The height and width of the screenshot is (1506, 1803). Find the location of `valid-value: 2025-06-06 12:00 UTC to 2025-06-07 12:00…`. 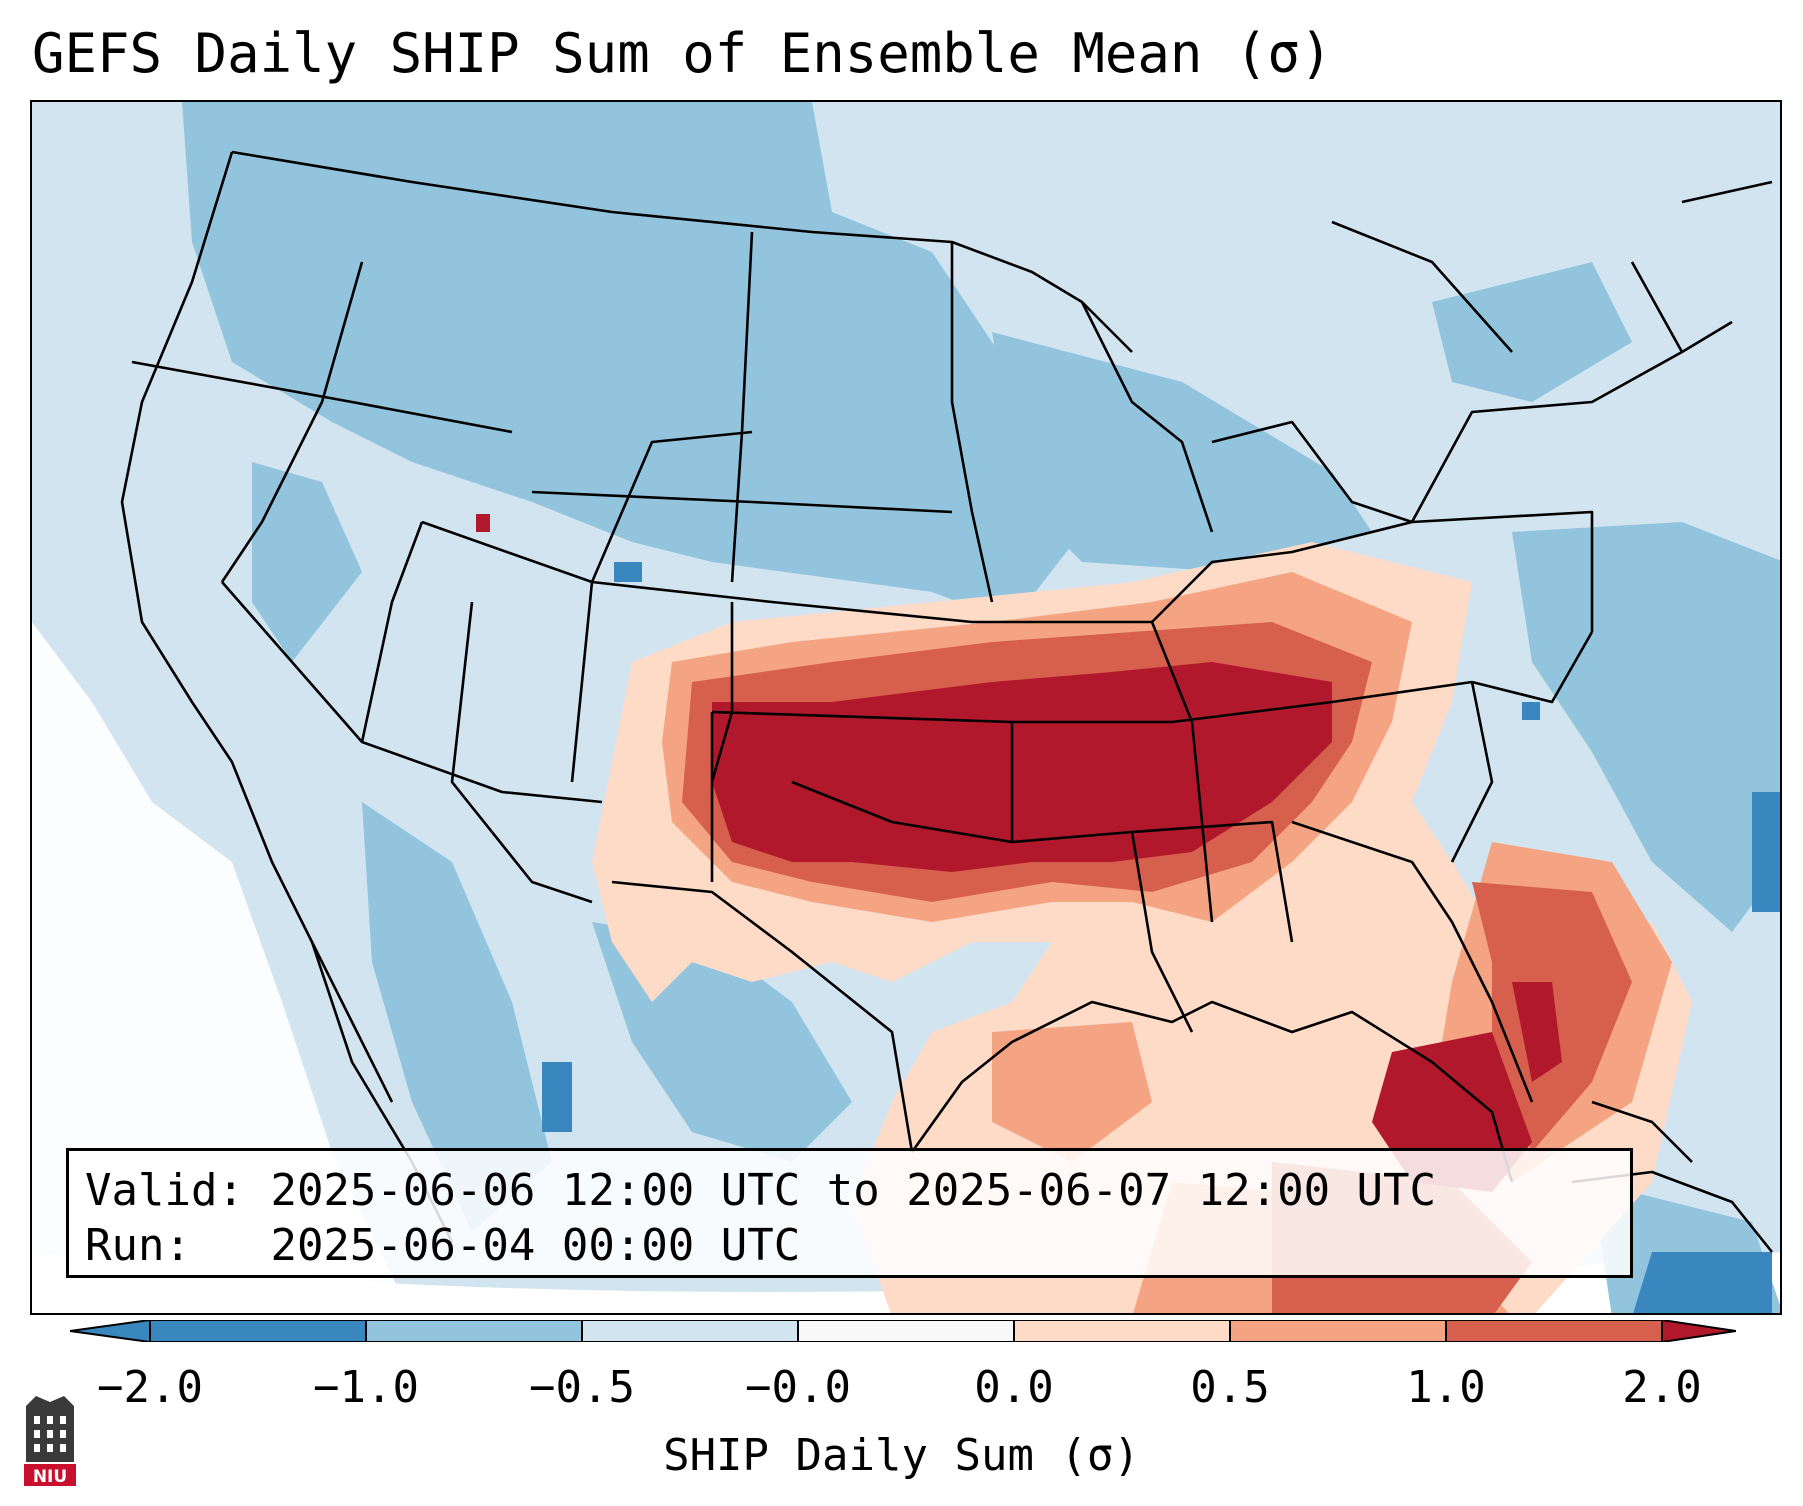

valid-value: 2025-06-06 12:00 UTC to 2025-06-07 12:00… is located at coordinates (853, 1190).